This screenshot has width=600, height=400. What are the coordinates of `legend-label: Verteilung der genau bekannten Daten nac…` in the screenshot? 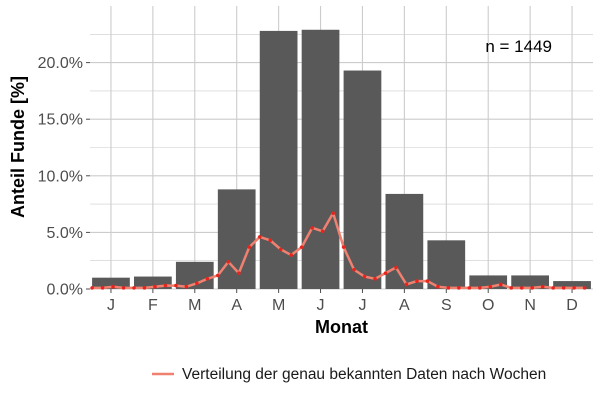 It's located at (364, 374).